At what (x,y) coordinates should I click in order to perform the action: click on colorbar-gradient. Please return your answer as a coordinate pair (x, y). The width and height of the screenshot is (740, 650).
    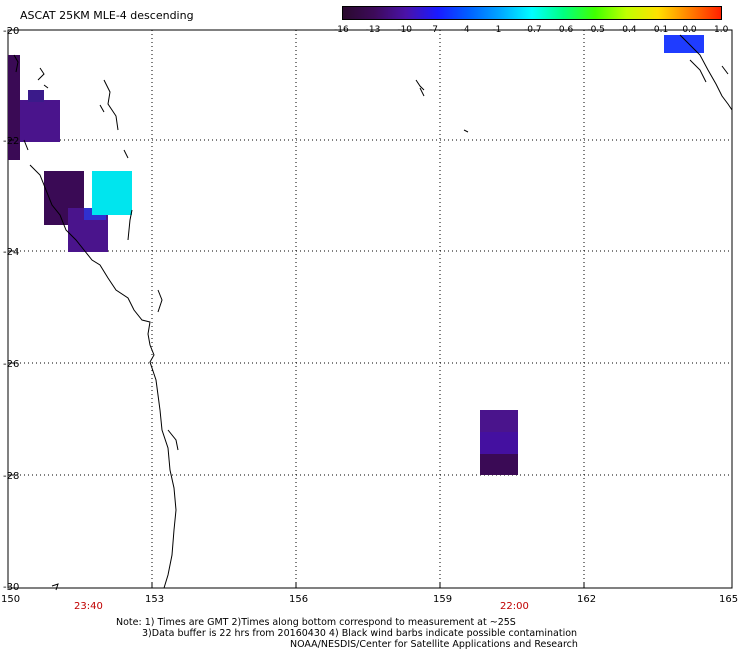
    Looking at the image, I should click on (532, 13).